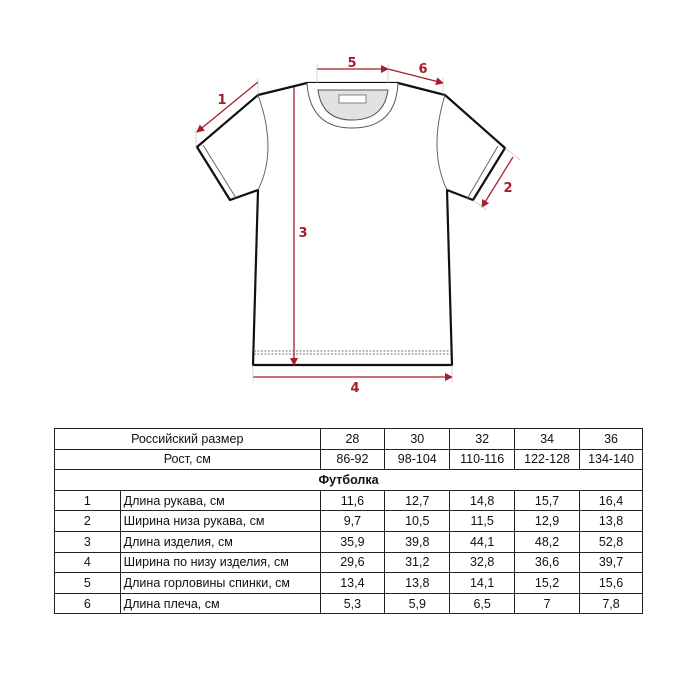  I want to click on height-cell: 134-140, so click(611, 459).